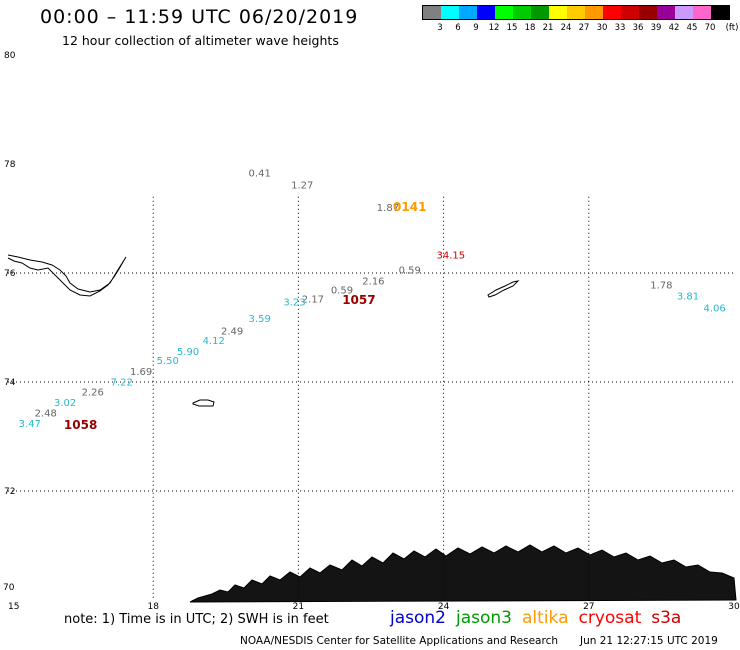 This screenshot has width=740, height=650. I want to click on wave-height-value: 2.17, so click(313, 299).